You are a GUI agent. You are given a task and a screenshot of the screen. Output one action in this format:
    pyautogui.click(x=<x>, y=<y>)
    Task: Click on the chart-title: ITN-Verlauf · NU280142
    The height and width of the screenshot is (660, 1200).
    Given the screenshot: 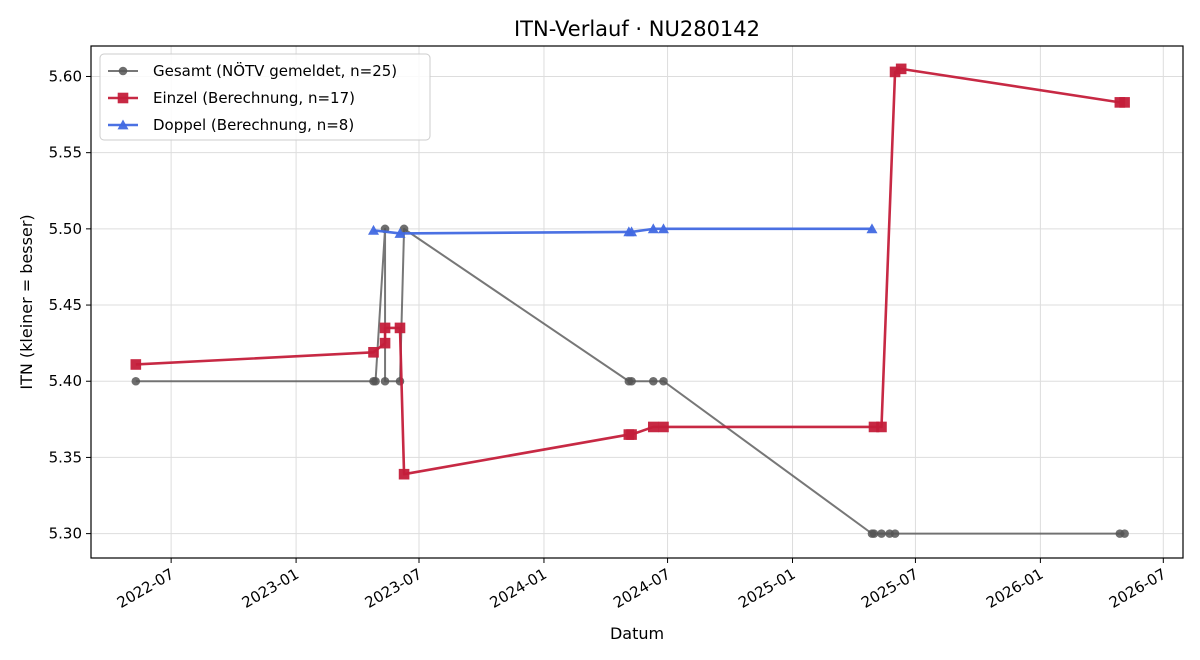 What is the action you would take?
    pyautogui.click(x=637, y=29)
    